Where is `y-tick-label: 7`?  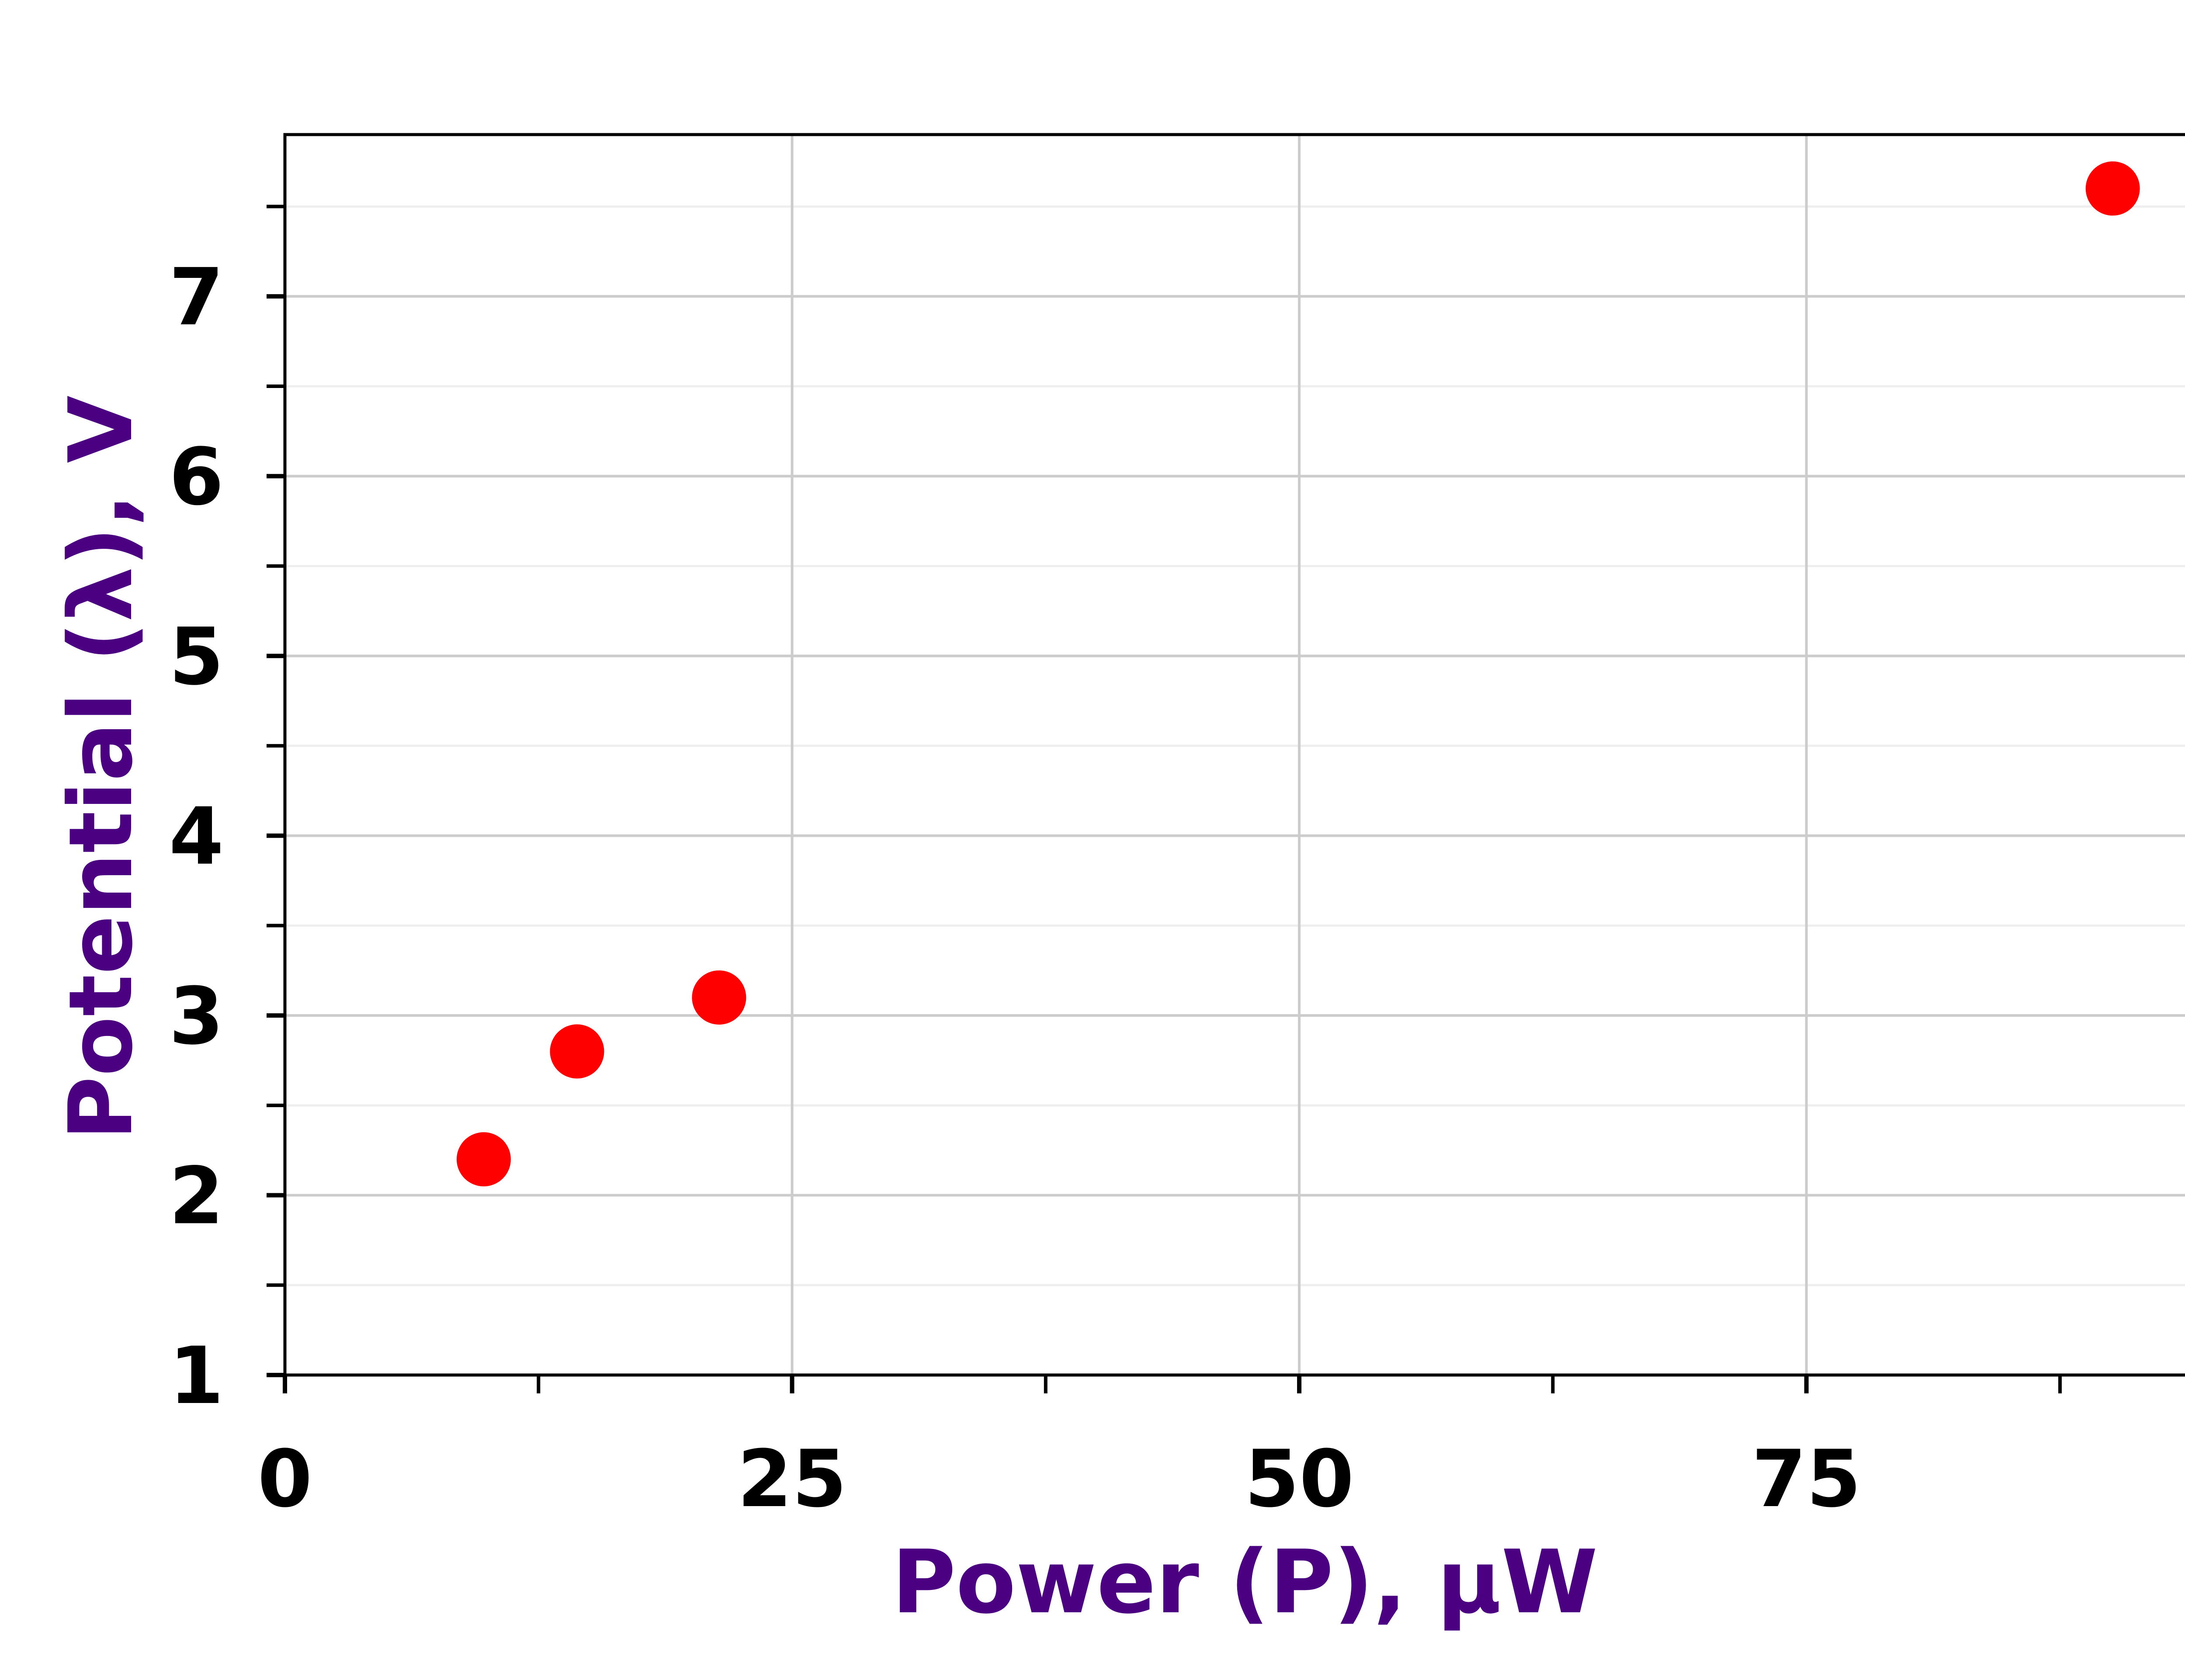 y-tick-label: 7 is located at coordinates (196, 298).